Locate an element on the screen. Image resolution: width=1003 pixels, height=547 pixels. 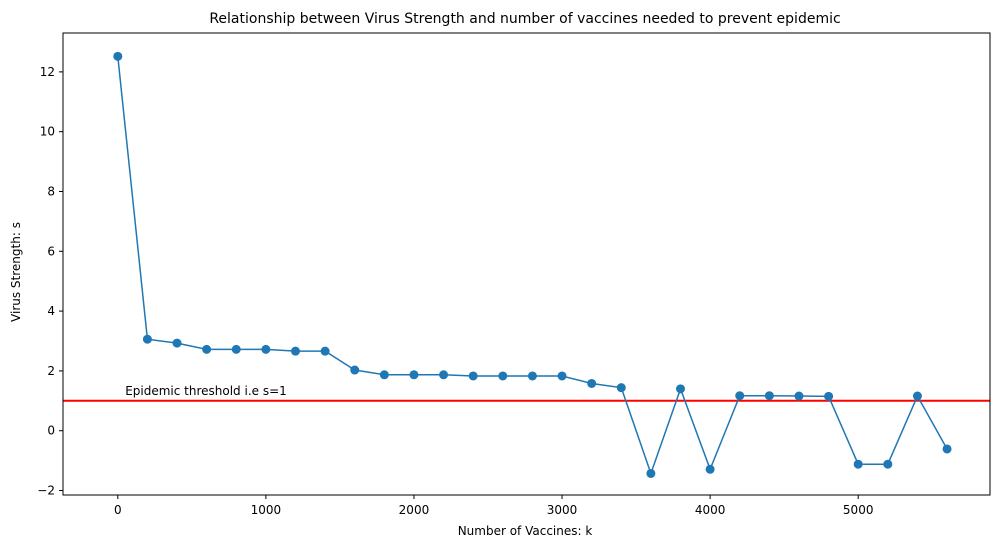
y-tick-label: 8 is located at coordinates (51, 191).